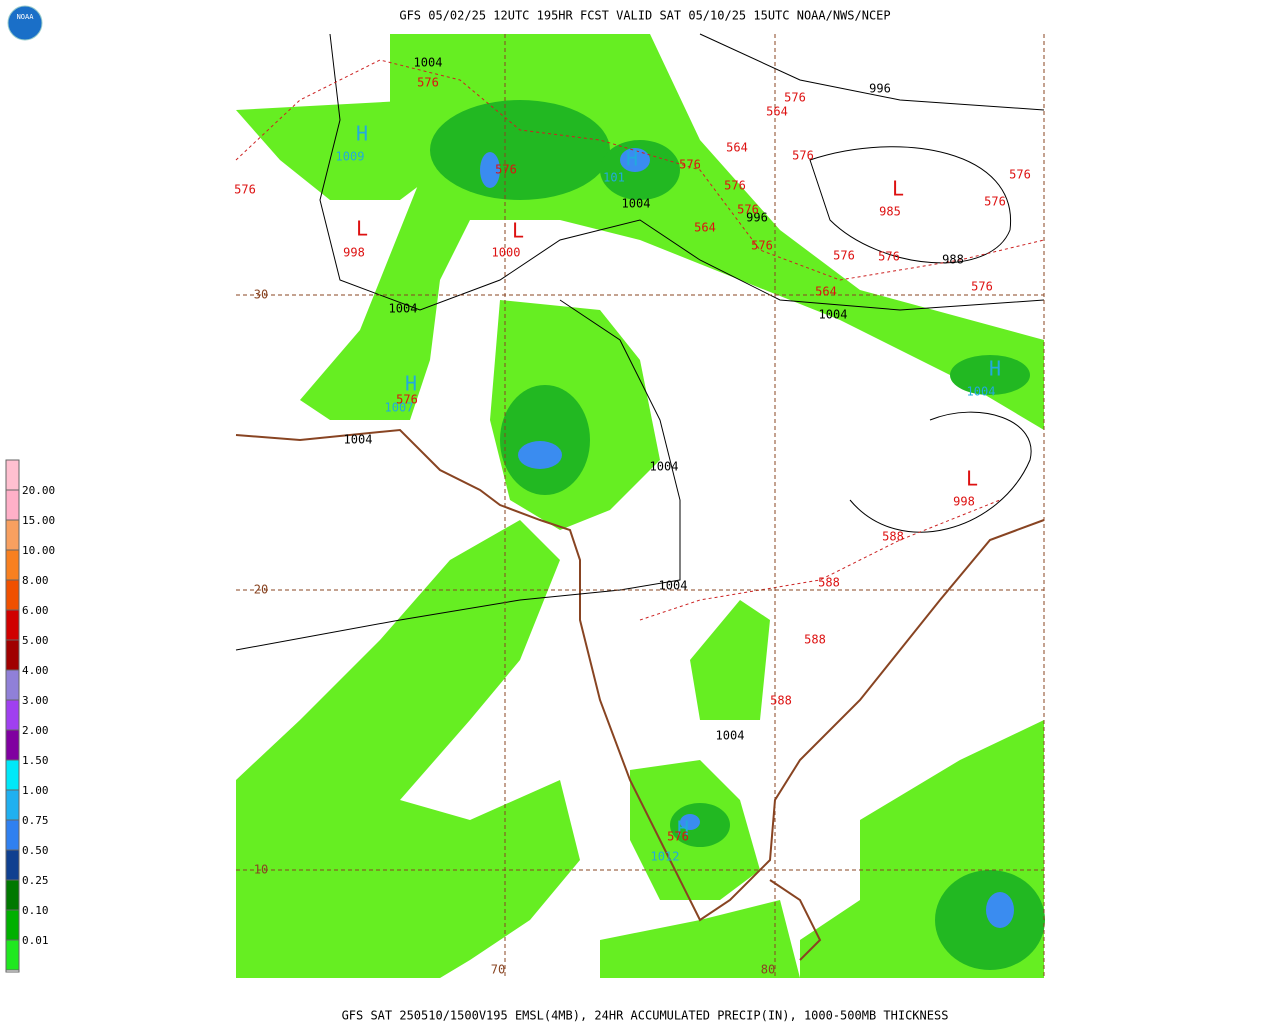  I want to click on pressure-value: 985, so click(890, 212).